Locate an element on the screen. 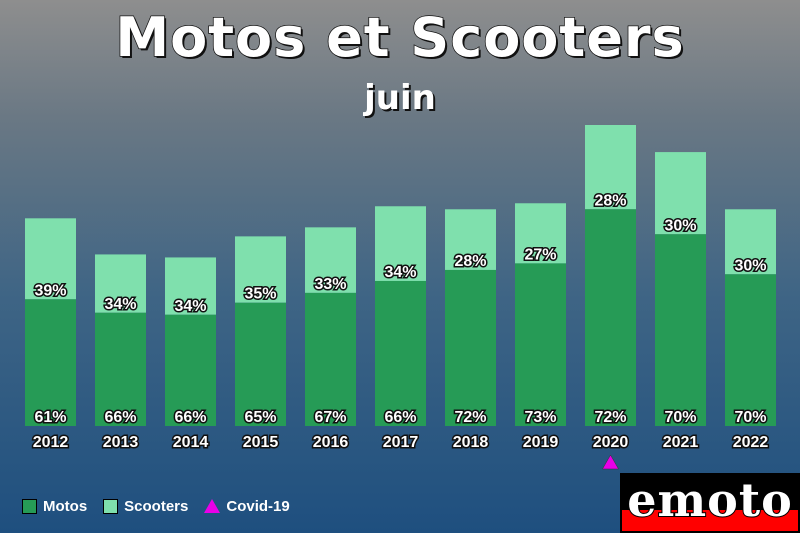 The width and height of the screenshot is (800, 533). x-tick-label-2012: 2012 is located at coordinates (51, 442).